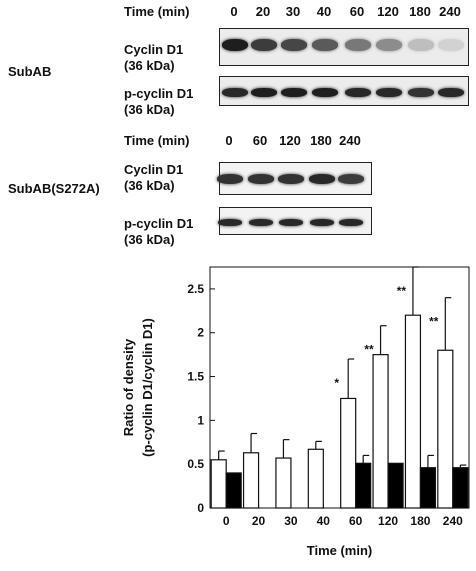  I want to click on row-sub-cyclin-top: (36 kDa), so click(149, 65).